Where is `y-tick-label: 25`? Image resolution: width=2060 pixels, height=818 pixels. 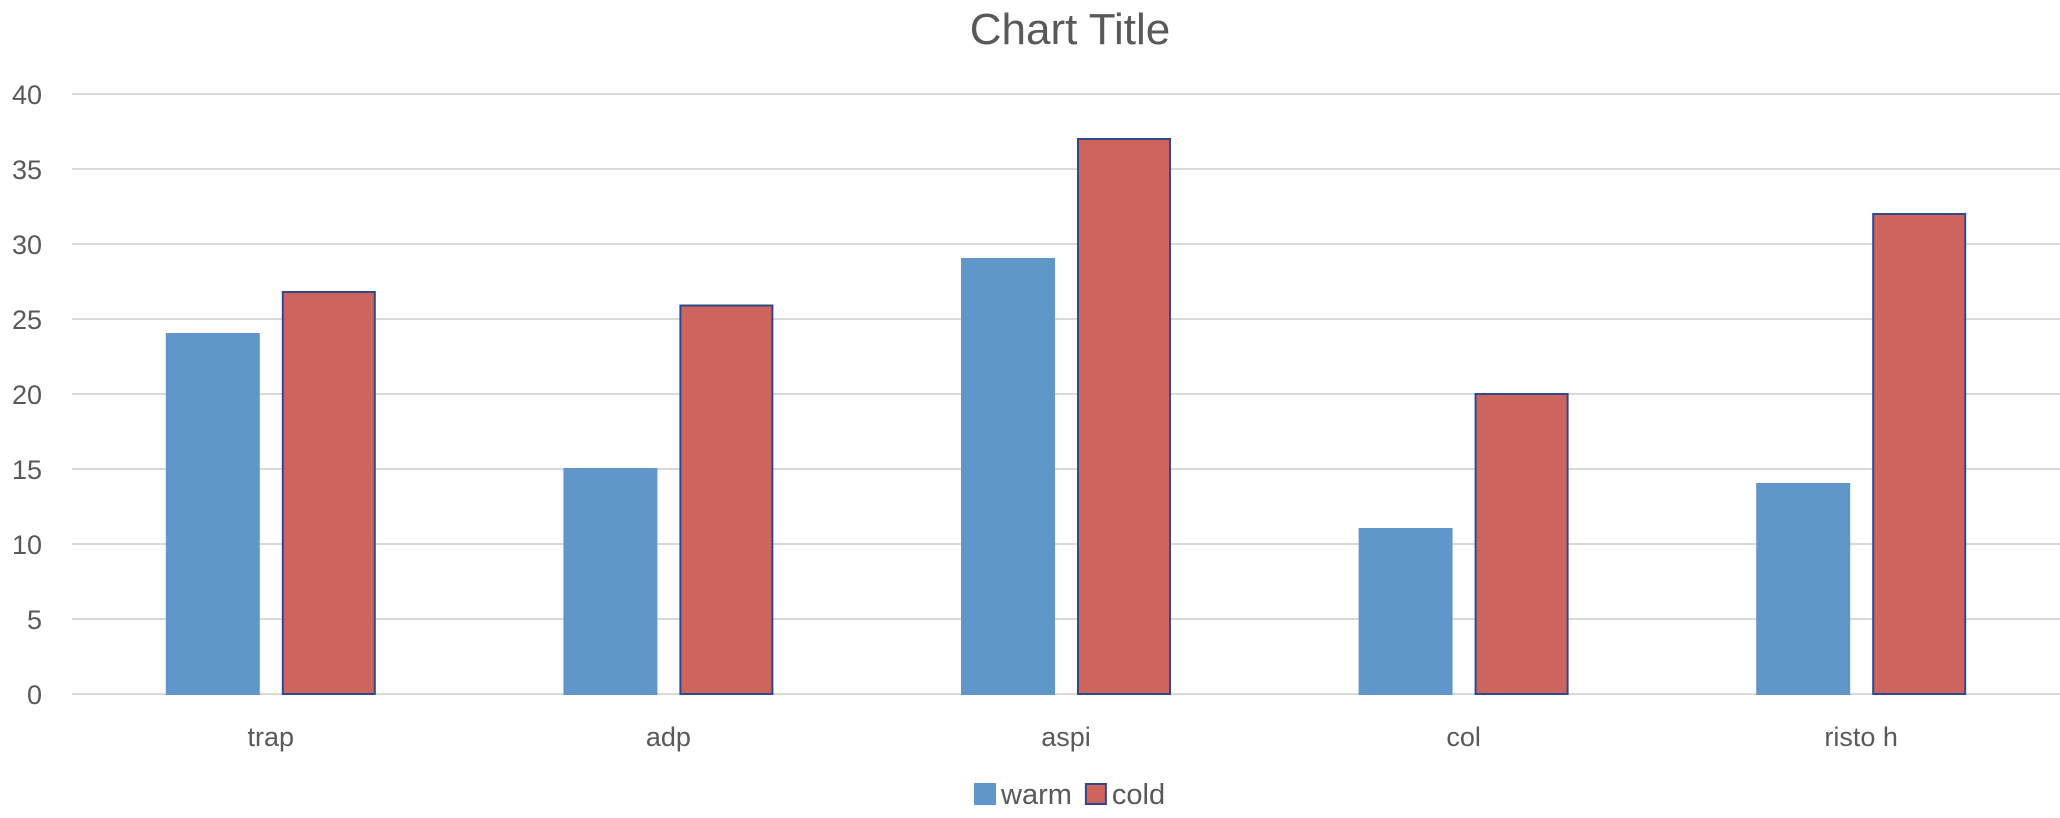 y-tick-label: 25 is located at coordinates (27, 320).